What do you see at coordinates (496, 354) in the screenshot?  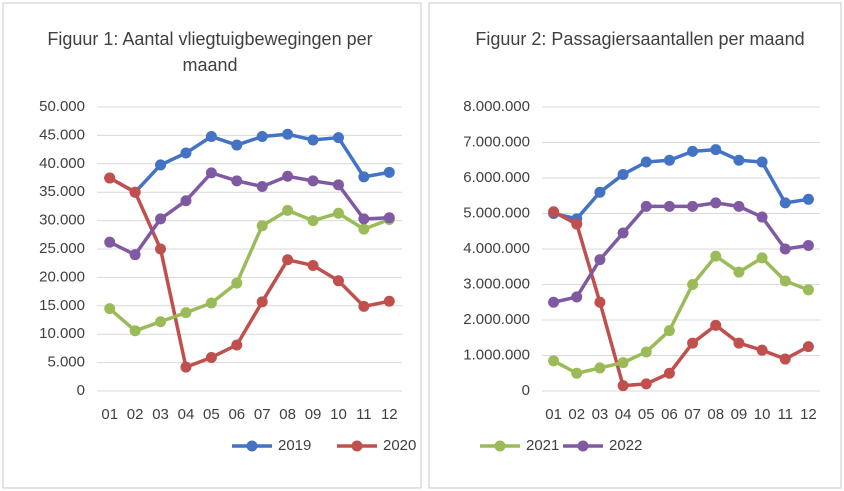 I see `y-tick-label: 1.000.000` at bounding box center [496, 354].